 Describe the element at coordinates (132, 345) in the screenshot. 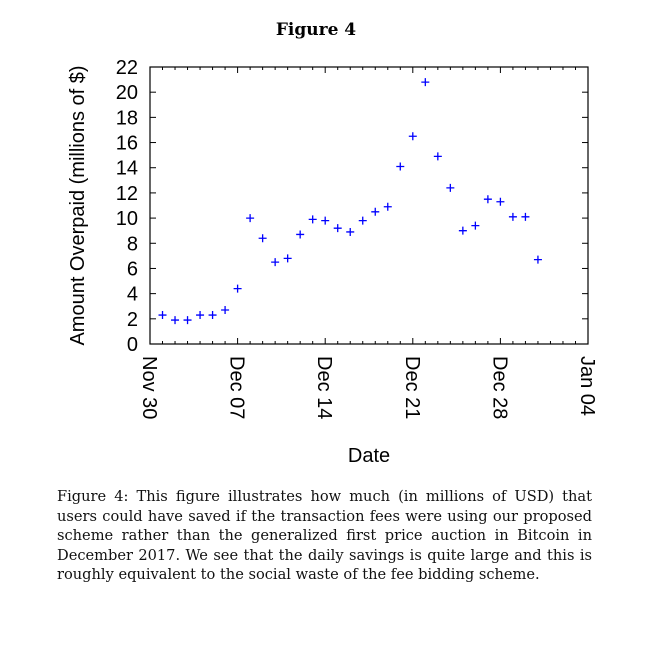

I see `y-tick-label: 0` at that location.